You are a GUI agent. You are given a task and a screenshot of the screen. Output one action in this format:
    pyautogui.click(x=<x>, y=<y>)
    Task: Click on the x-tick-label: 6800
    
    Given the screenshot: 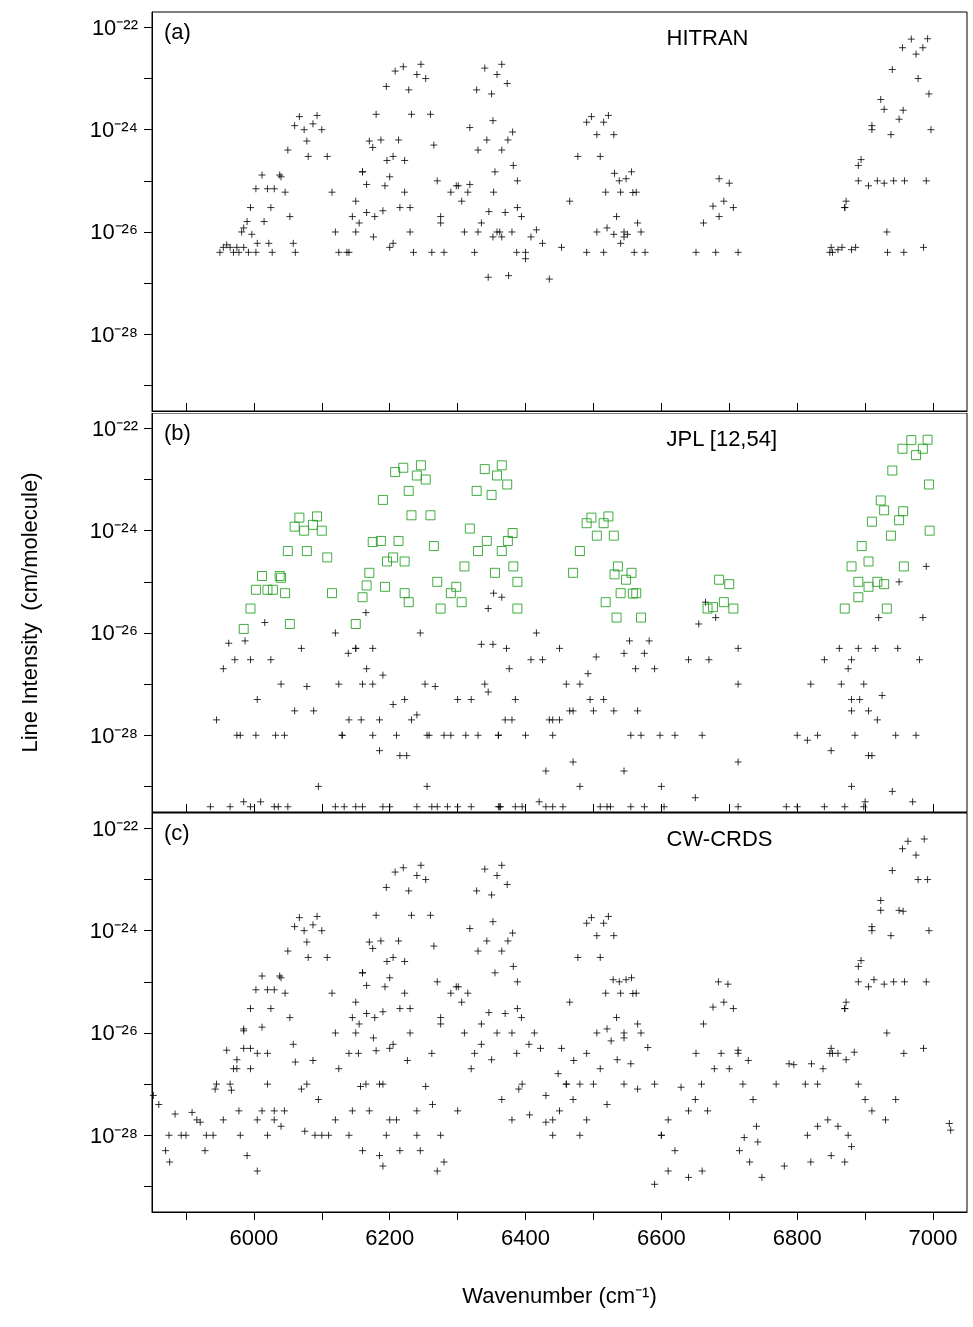 What is the action you would take?
    pyautogui.click(x=797, y=1237)
    